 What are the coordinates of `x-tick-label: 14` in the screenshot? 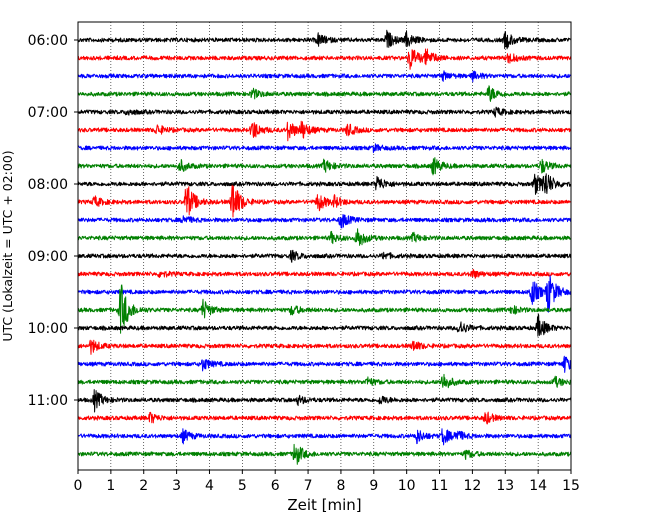 It's located at (538, 486).